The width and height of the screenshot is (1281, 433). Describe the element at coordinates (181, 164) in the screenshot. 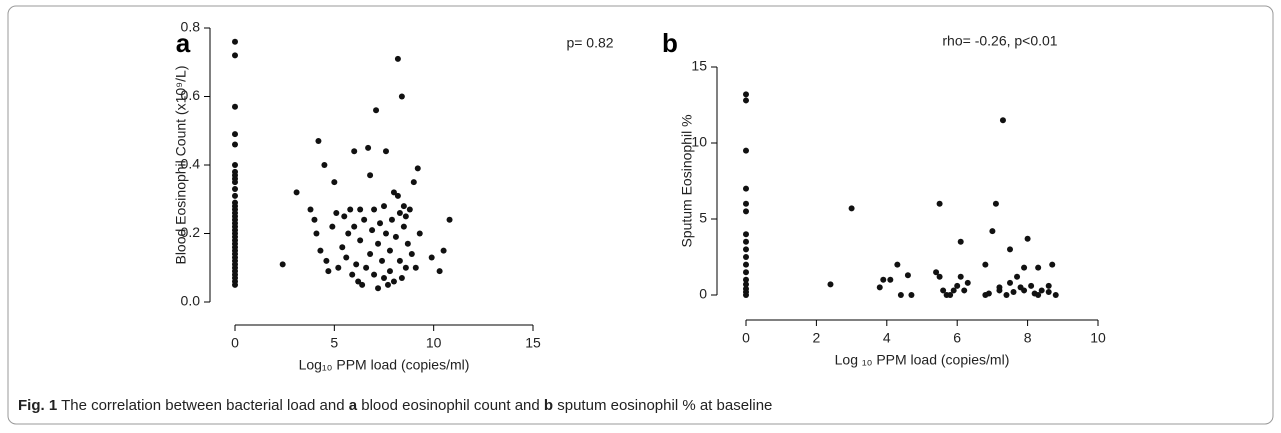

I see `y-axis-label: Blood Eosinophil Count (x10⁹/L)` at that location.